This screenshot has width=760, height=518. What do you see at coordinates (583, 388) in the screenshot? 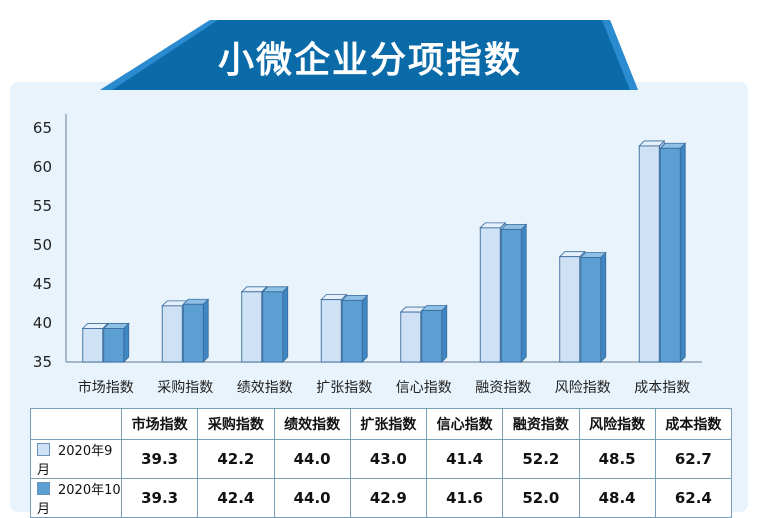
I see `x-tick-label: 风险指数` at bounding box center [583, 388].